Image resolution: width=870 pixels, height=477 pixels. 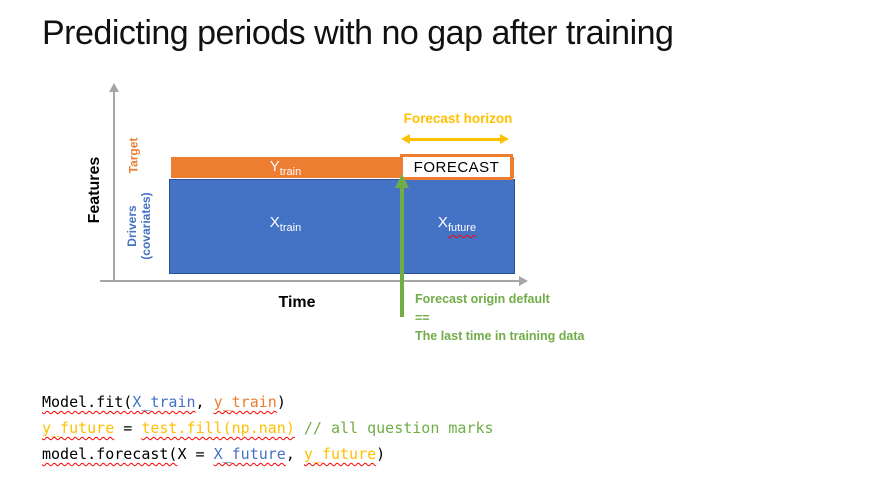 I want to click on x-future-base: X, so click(x=442, y=222).